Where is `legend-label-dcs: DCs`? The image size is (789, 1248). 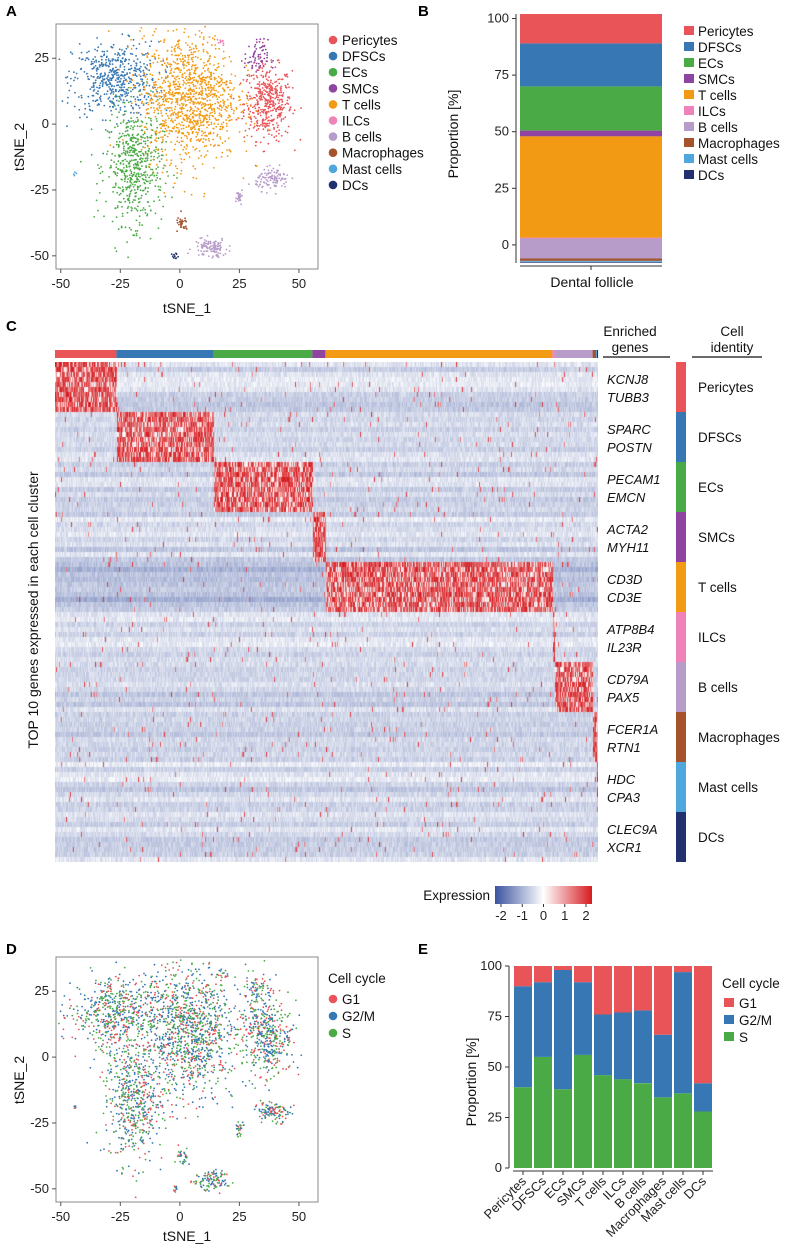
legend-label-dcs: DCs is located at coordinates (711, 175).